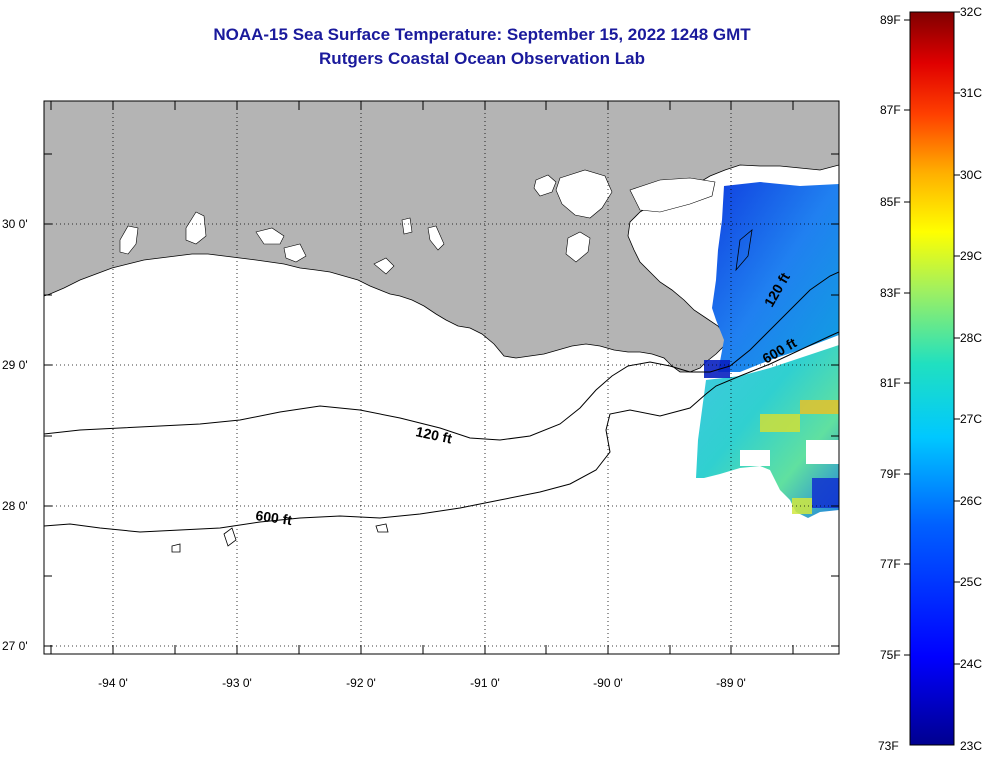 The image size is (992, 761). Describe the element at coordinates (731, 683) in the screenshot. I see `lon-label: -89 0'` at that location.